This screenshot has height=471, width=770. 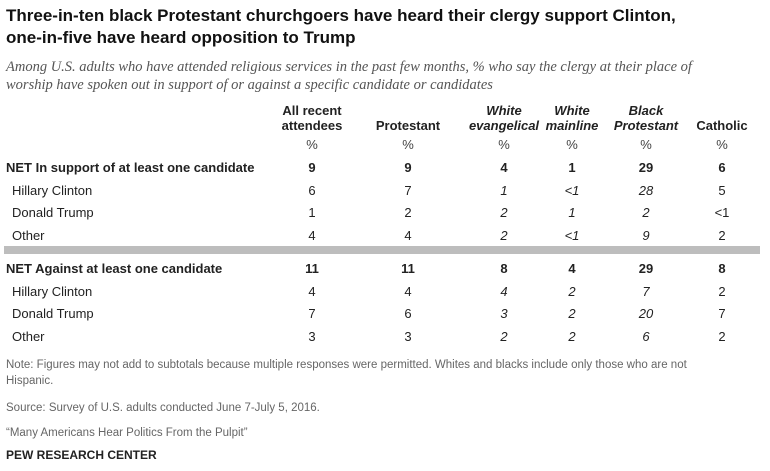 I want to click on column-header: White mainline, so click(x=572, y=118).